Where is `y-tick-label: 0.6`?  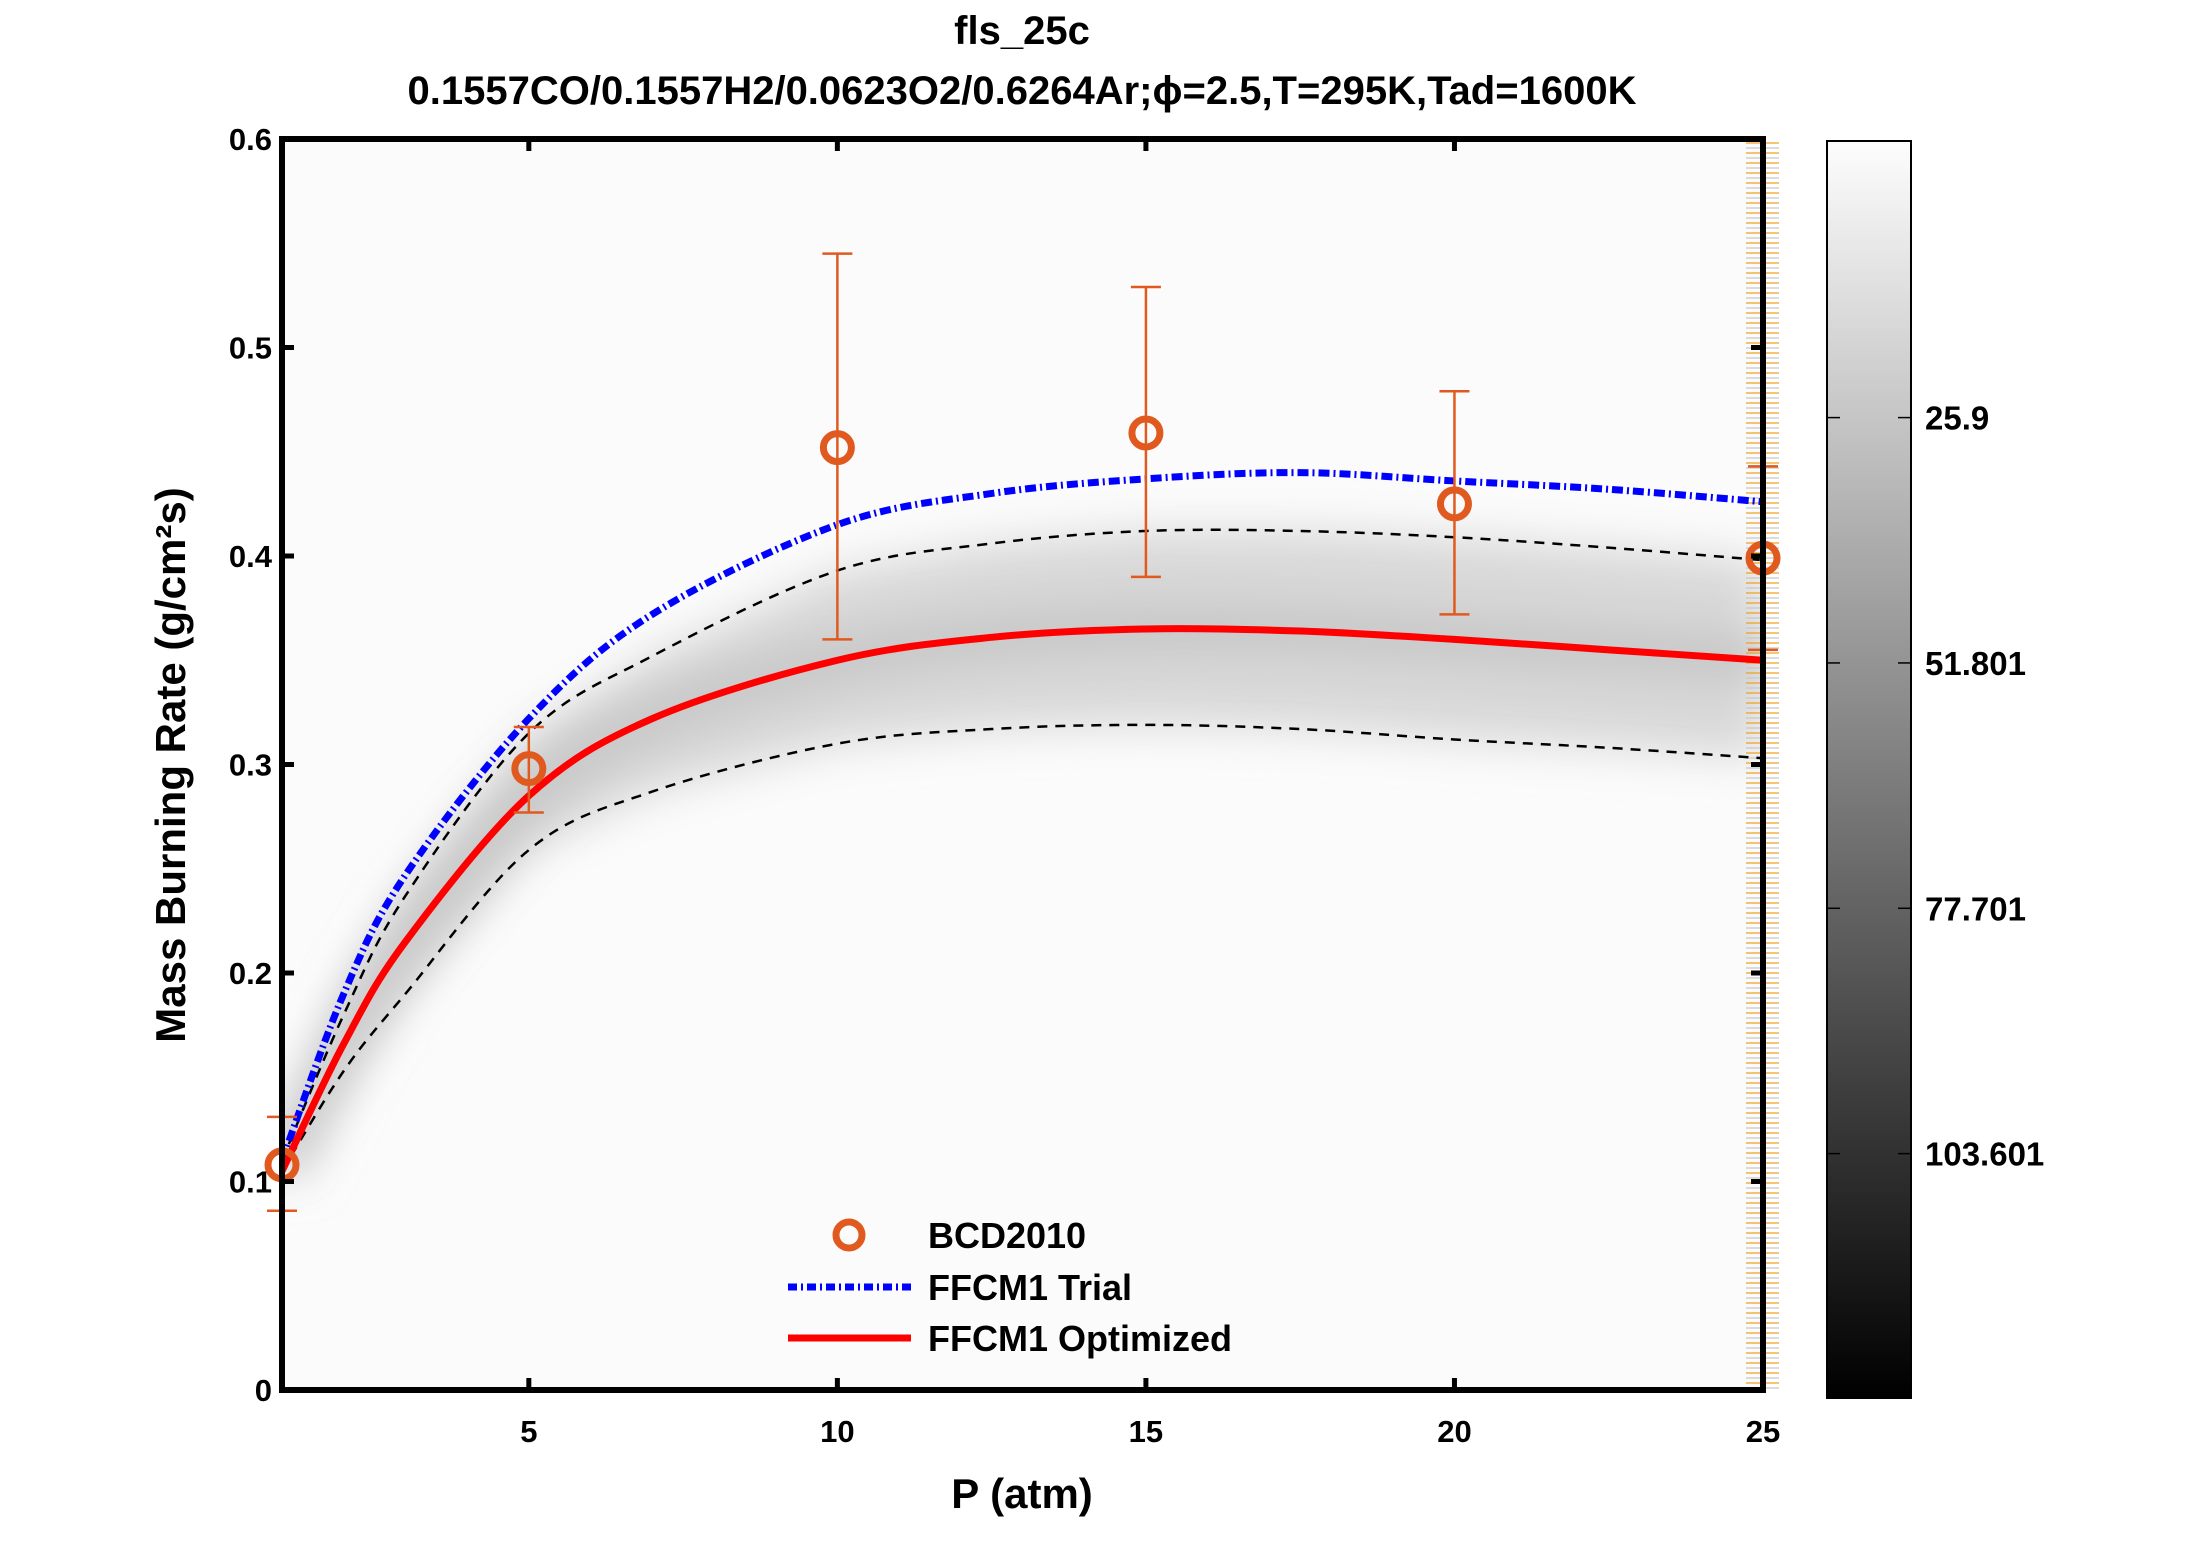
y-tick-label: 0.6 is located at coordinates (250, 139).